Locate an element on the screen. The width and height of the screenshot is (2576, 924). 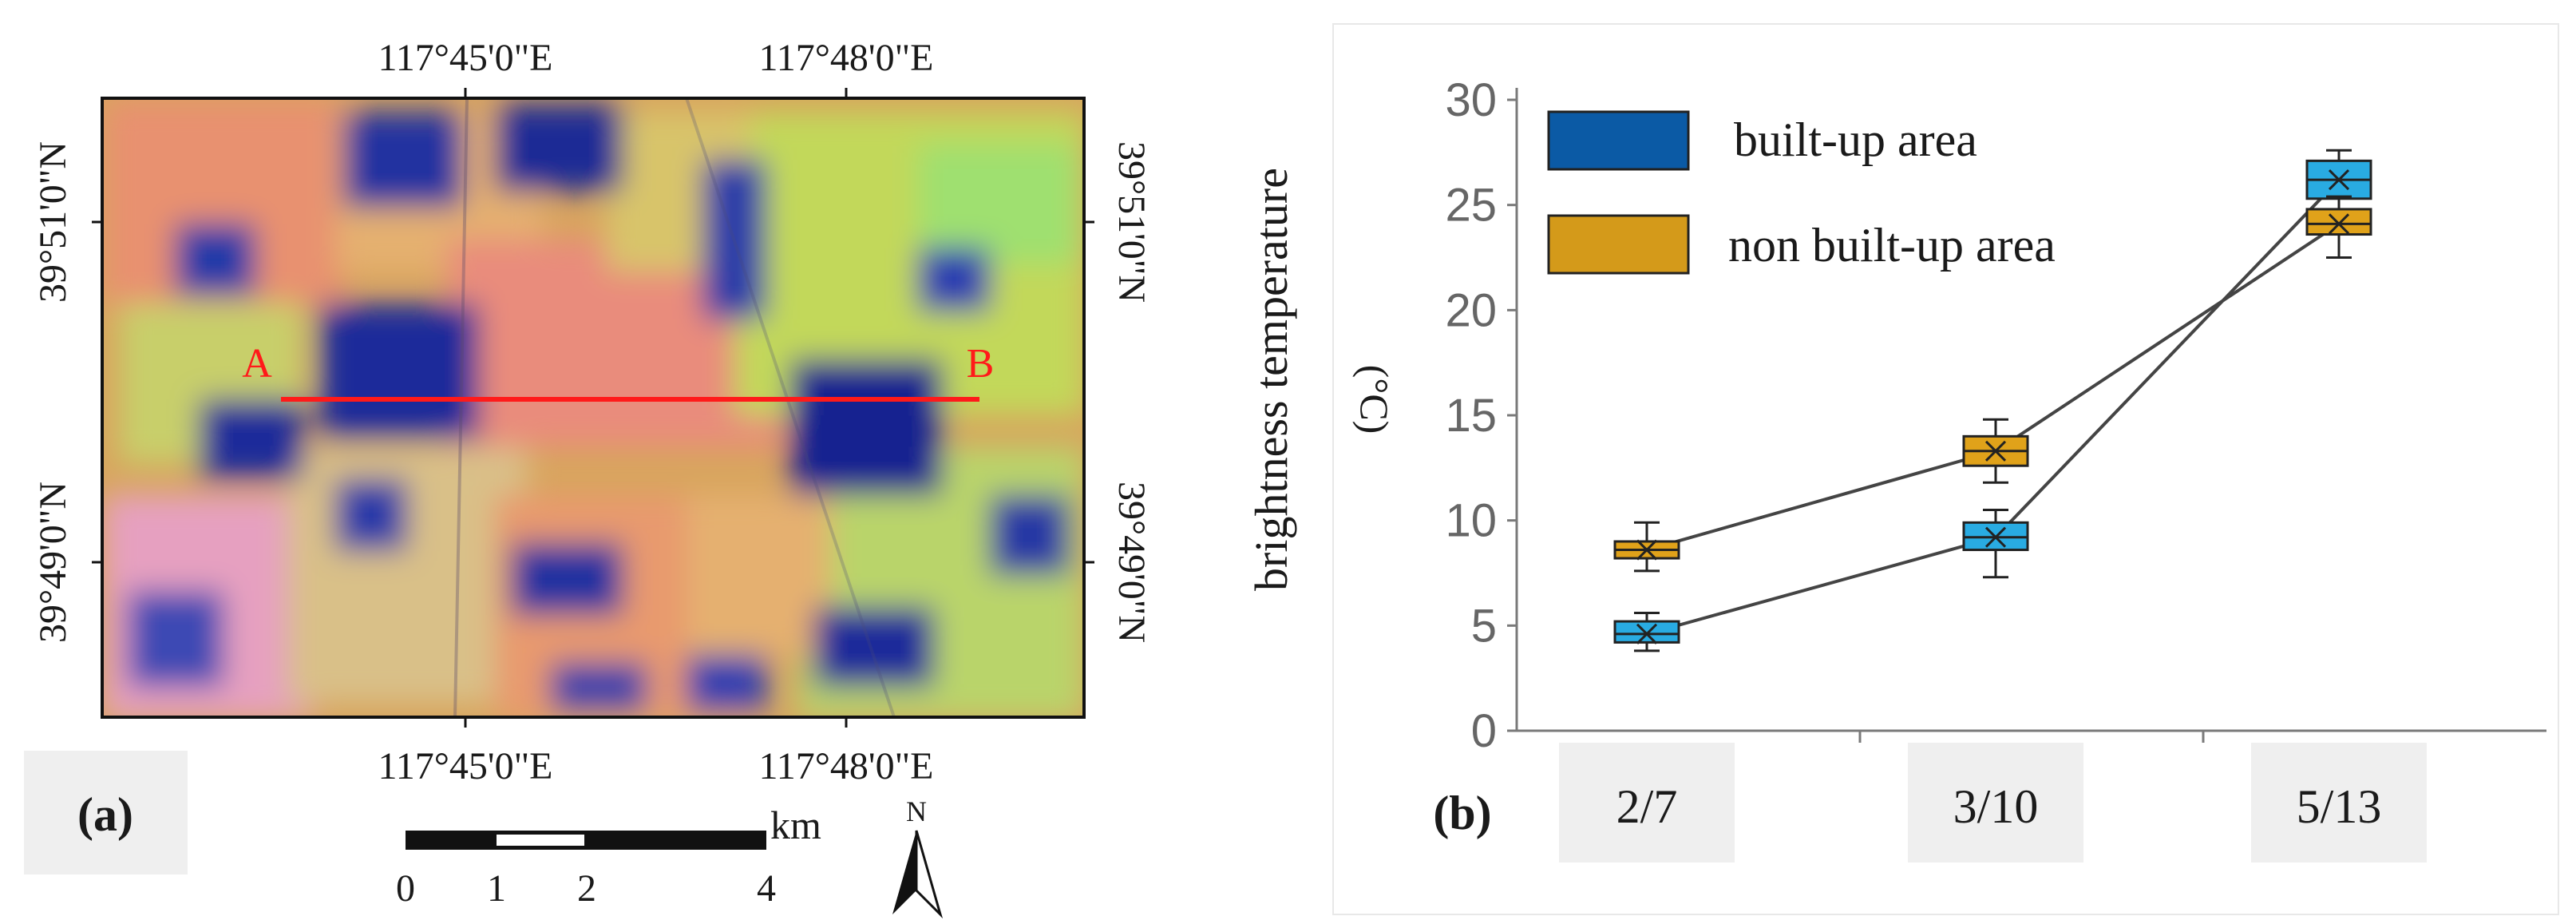
panel-a-label: (a) is located at coordinates (105, 814).